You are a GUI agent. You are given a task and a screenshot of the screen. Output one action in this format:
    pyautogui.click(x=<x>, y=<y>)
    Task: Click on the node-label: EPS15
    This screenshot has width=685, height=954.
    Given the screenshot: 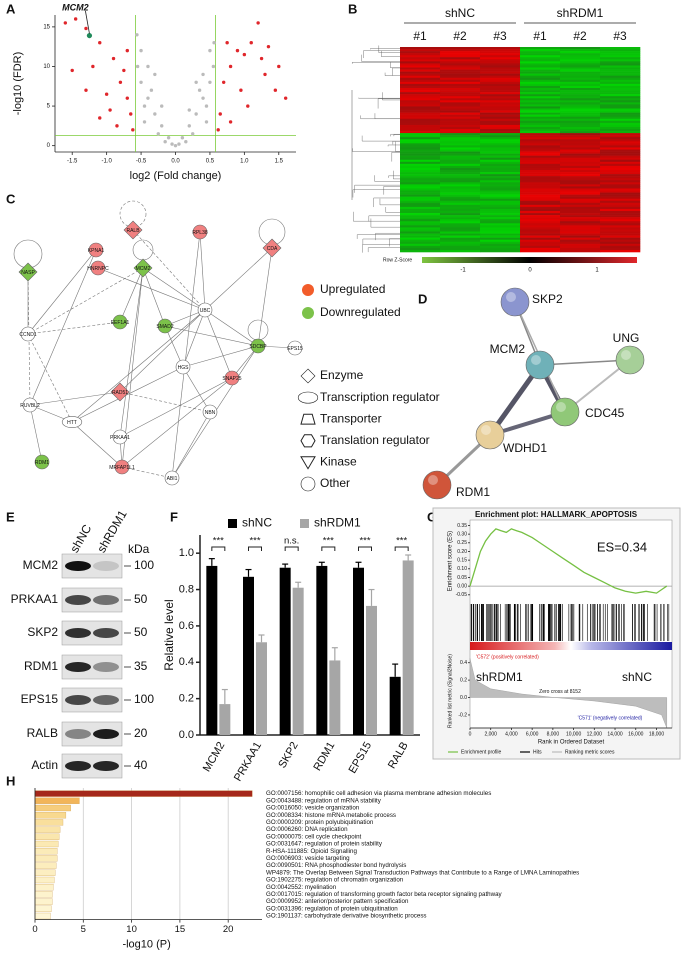 What is the action you would take?
    pyautogui.click(x=295, y=349)
    